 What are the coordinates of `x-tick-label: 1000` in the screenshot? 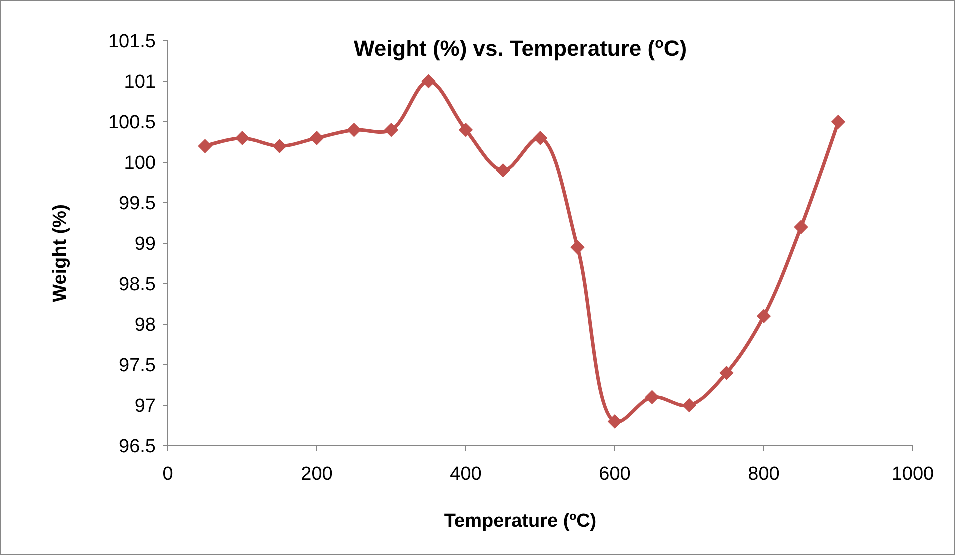 It's located at (913, 474).